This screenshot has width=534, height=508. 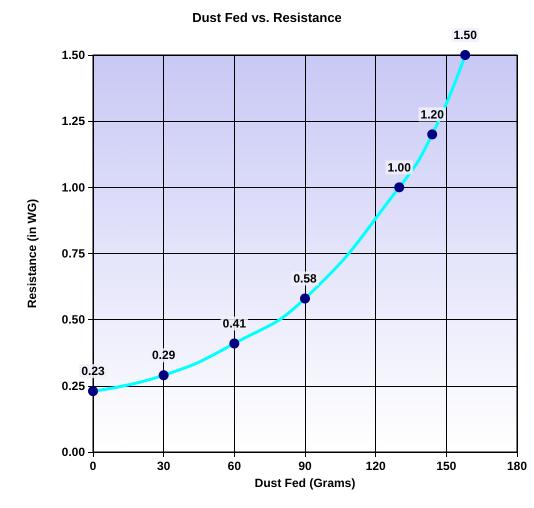 What do you see at coordinates (93, 466) in the screenshot?
I see `x-tick-label: 0` at bounding box center [93, 466].